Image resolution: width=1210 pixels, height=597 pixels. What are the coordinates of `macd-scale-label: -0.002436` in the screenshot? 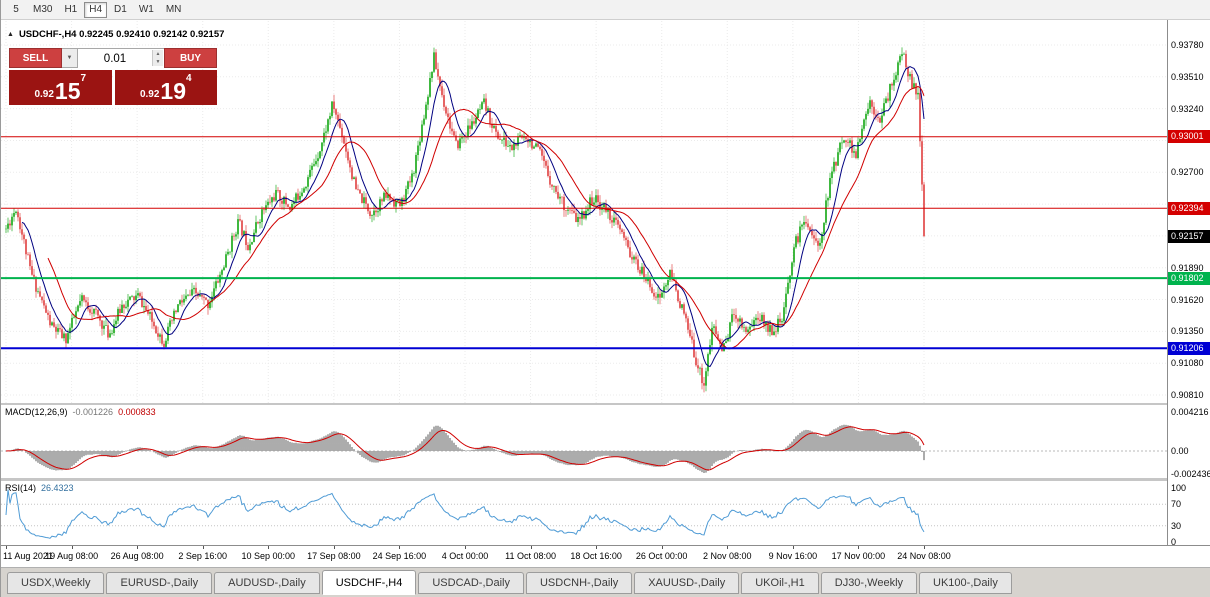 It's located at (1190, 474).